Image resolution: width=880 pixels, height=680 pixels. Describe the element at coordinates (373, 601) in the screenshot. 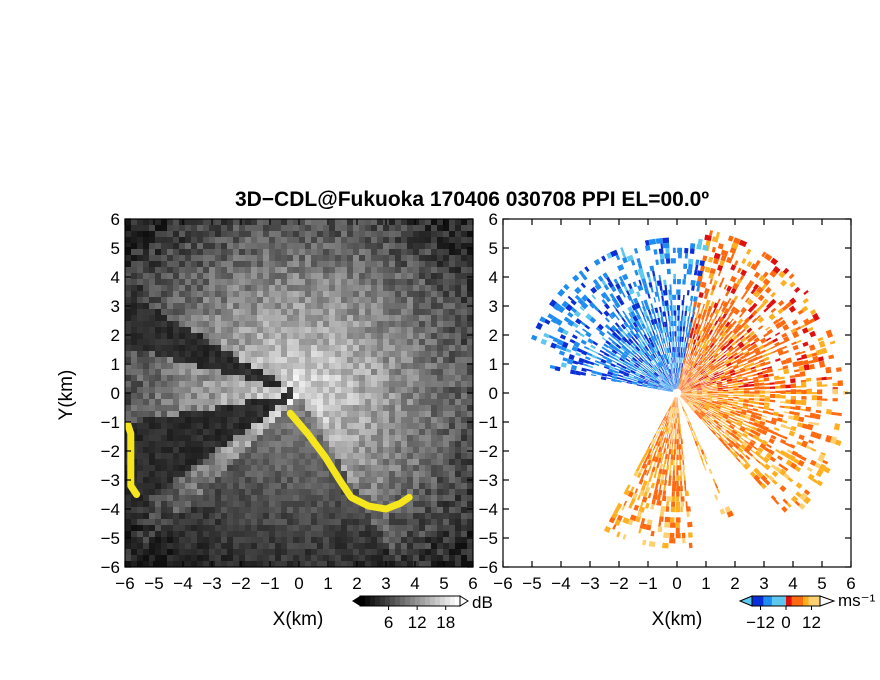

I see `intensity-colorbar-swatch` at that location.